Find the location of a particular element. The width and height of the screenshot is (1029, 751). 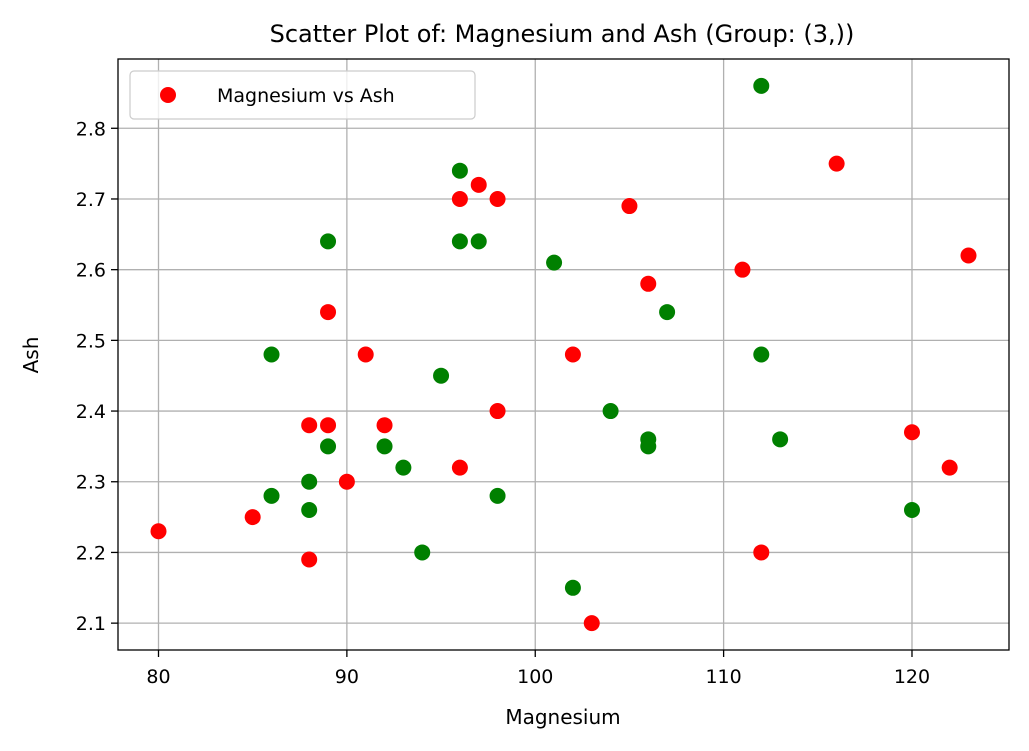

y-tick-label: 2.7 is located at coordinates (91, 200).